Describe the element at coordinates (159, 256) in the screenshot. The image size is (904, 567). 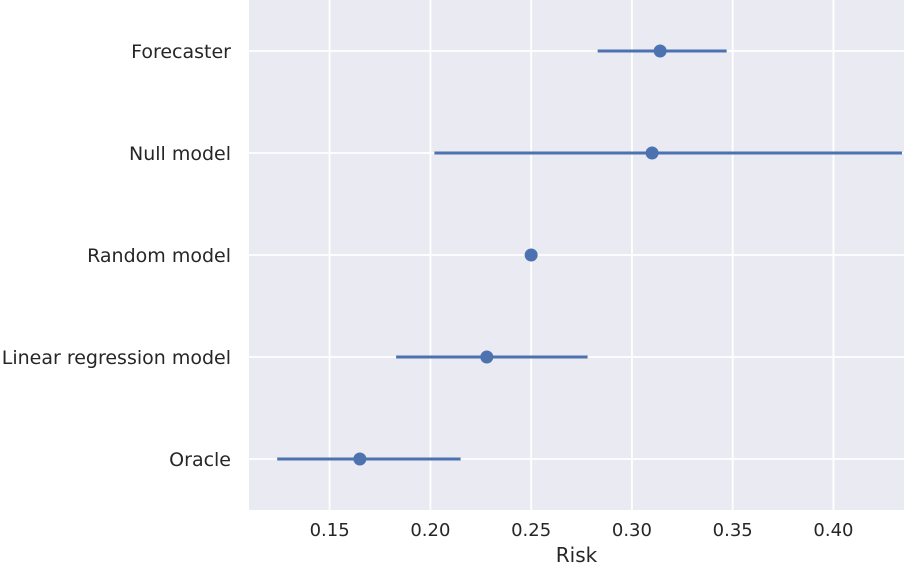
I see `category-label: Random model` at that location.